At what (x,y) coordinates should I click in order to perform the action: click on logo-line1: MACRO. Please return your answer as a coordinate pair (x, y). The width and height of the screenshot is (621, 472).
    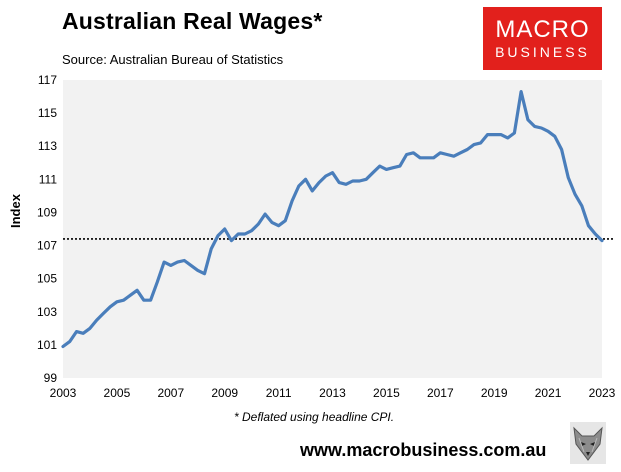
    Looking at the image, I should click on (542, 29).